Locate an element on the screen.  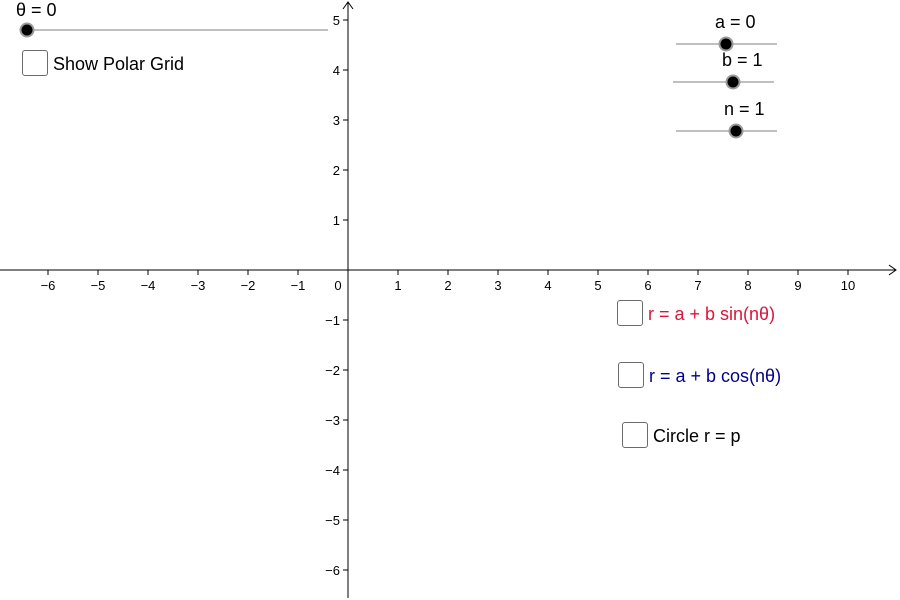
x-tick-label: 5 is located at coordinates (597, 285).